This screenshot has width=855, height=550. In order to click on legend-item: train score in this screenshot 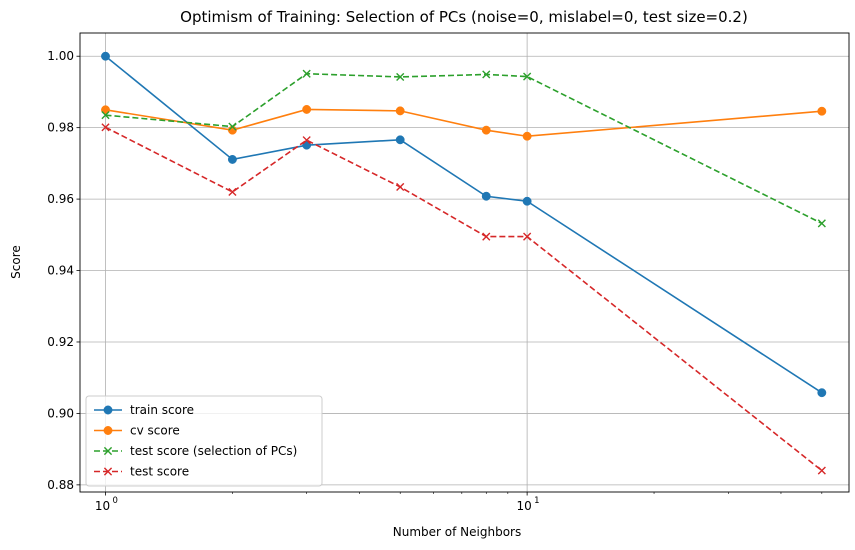, I will do `click(144, 410)`.